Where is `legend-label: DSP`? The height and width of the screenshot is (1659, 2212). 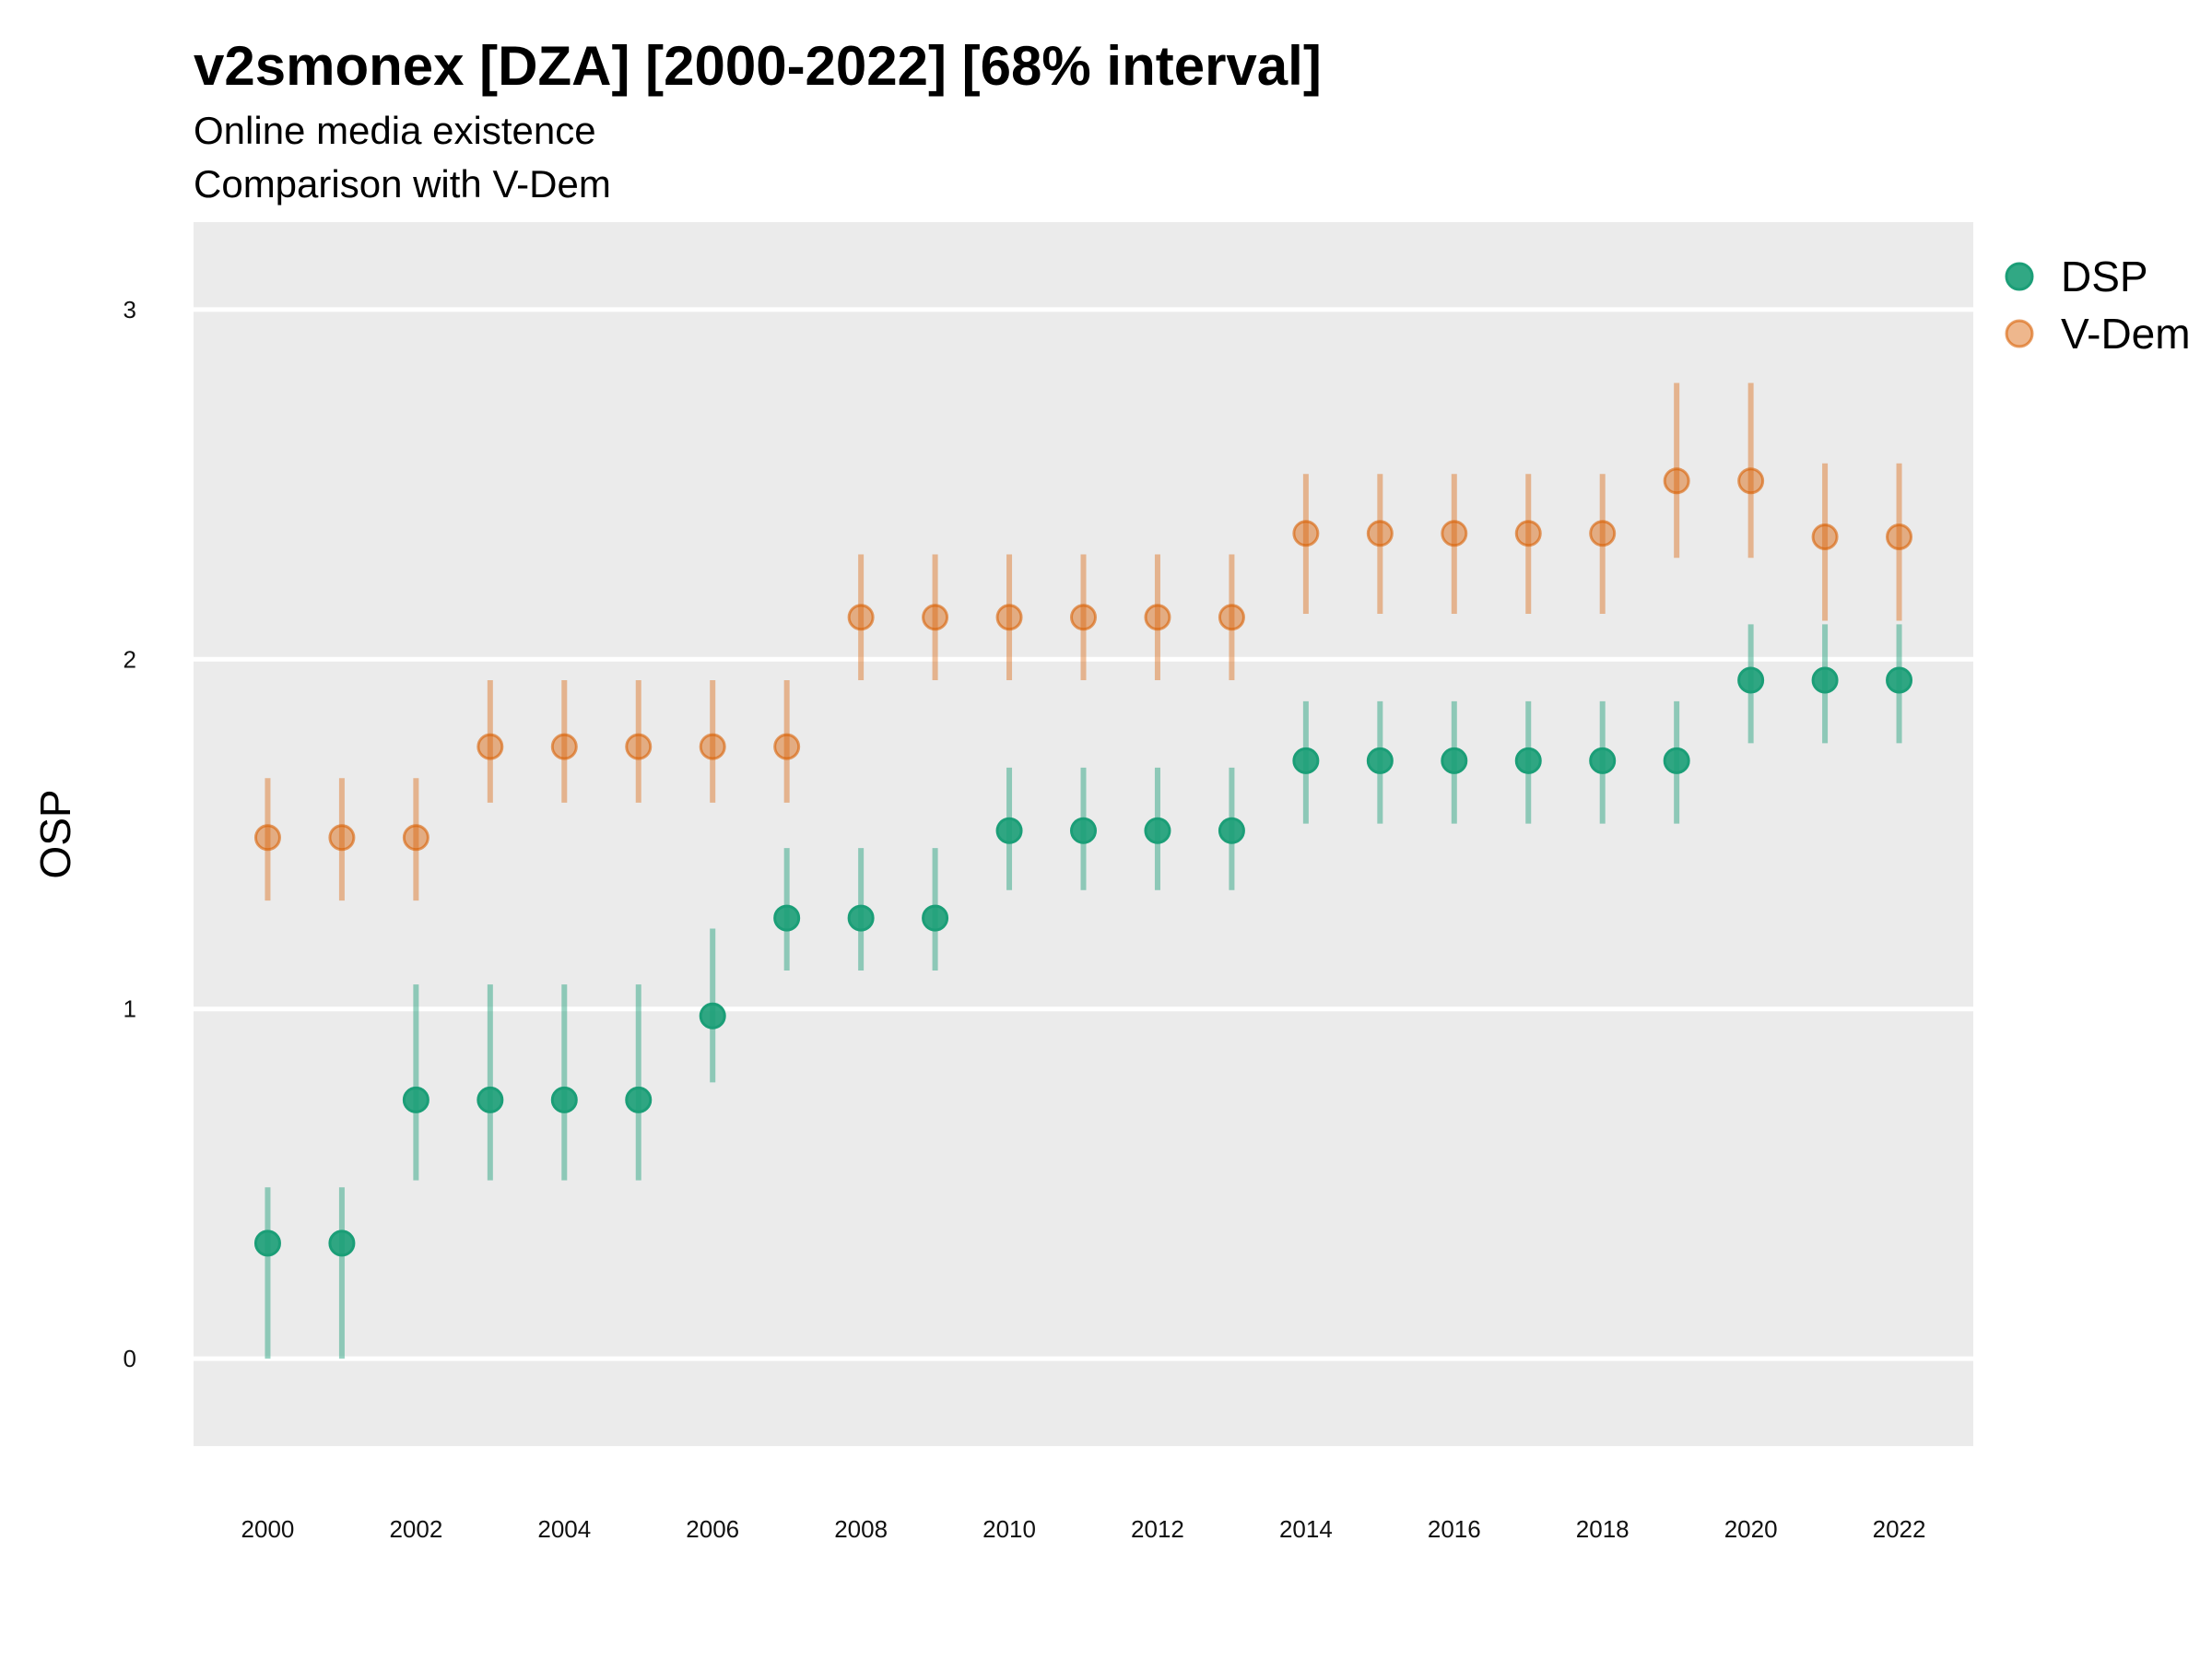
legend-label: DSP is located at coordinates (2104, 276).